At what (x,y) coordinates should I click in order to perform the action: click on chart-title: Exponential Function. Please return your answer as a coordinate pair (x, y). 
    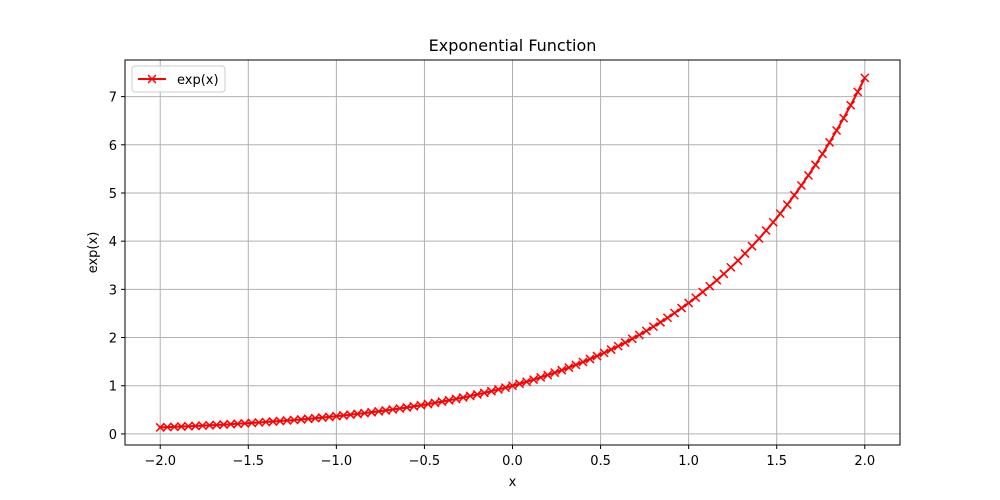
    Looking at the image, I should click on (513, 45).